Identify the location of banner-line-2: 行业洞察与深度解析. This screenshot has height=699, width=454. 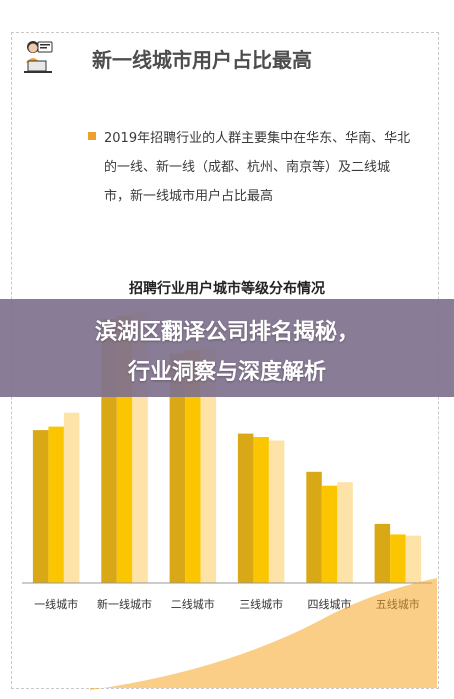
(226, 372).